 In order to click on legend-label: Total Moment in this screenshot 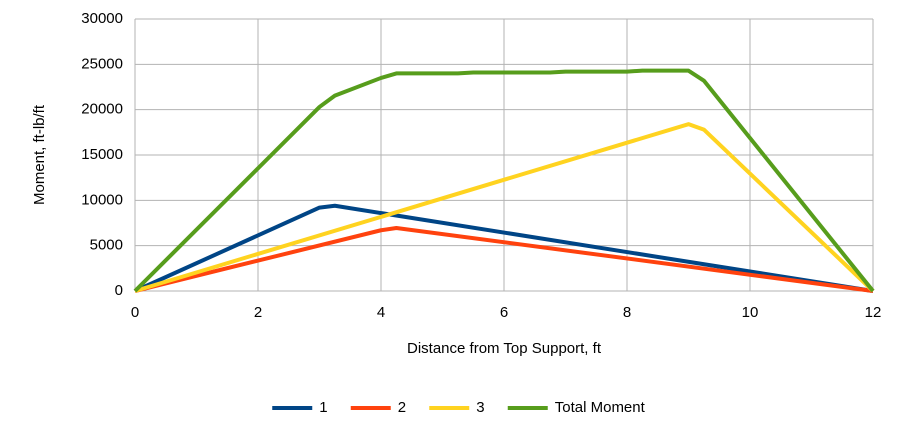, I will do `click(600, 407)`.